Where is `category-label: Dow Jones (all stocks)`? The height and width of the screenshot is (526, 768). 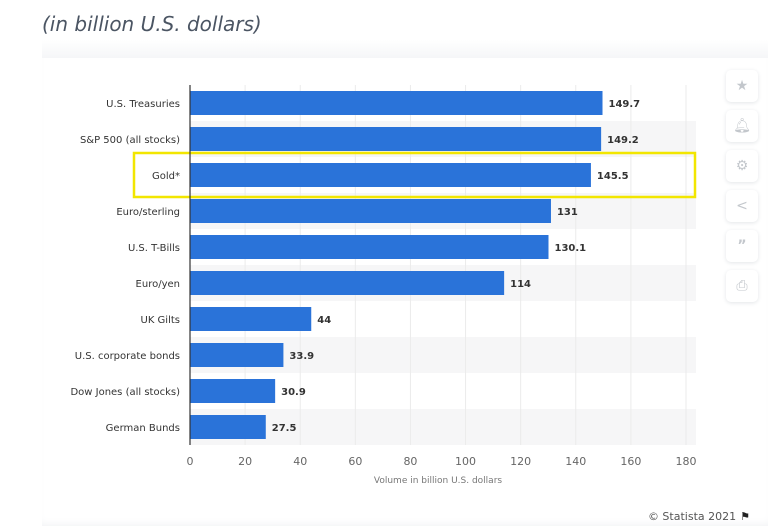
category-label: Dow Jones (all stocks) is located at coordinates (125, 392).